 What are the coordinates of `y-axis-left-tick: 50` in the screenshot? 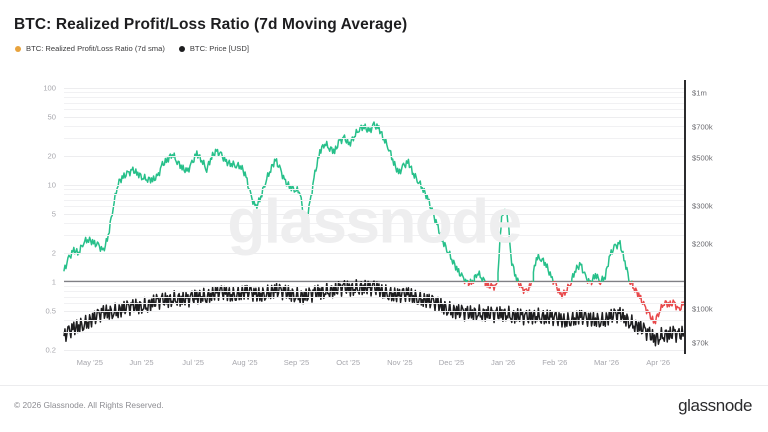 It's located at (51, 117).